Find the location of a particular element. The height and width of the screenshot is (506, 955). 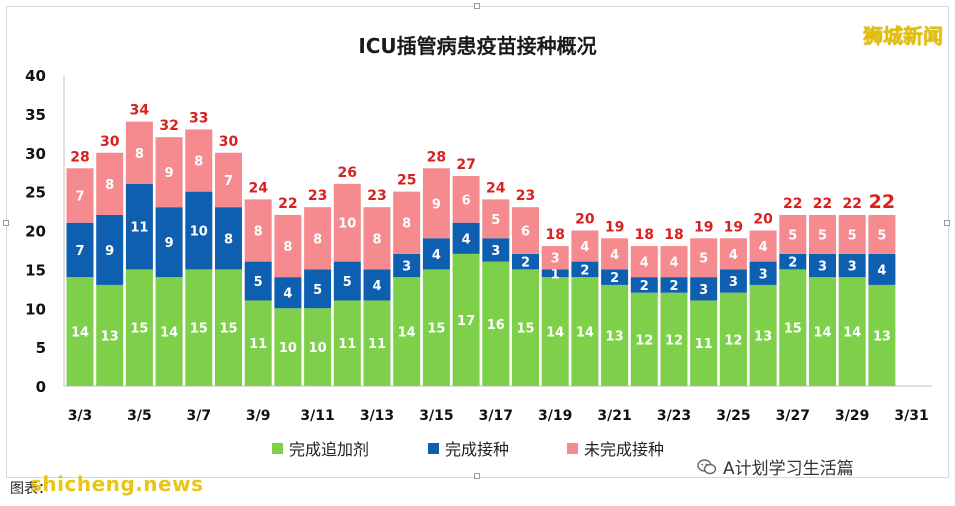

x-tick-label: 3/3 is located at coordinates (80, 416).